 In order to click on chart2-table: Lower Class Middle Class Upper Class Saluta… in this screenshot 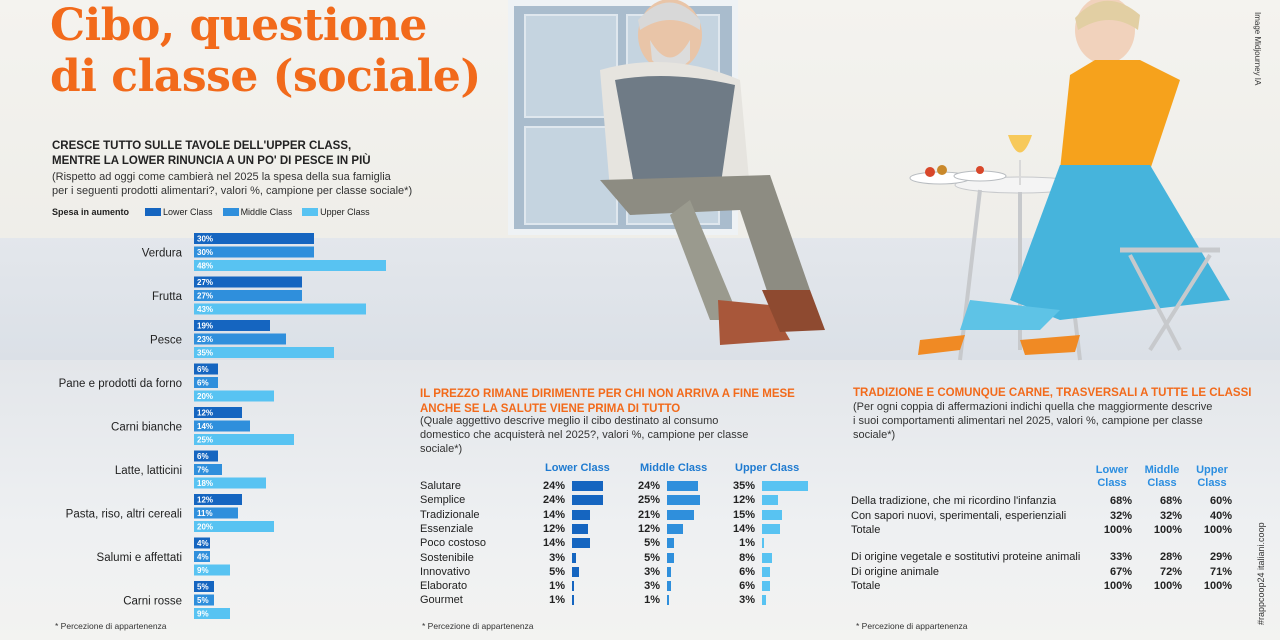, I will do `click(620, 535)`.